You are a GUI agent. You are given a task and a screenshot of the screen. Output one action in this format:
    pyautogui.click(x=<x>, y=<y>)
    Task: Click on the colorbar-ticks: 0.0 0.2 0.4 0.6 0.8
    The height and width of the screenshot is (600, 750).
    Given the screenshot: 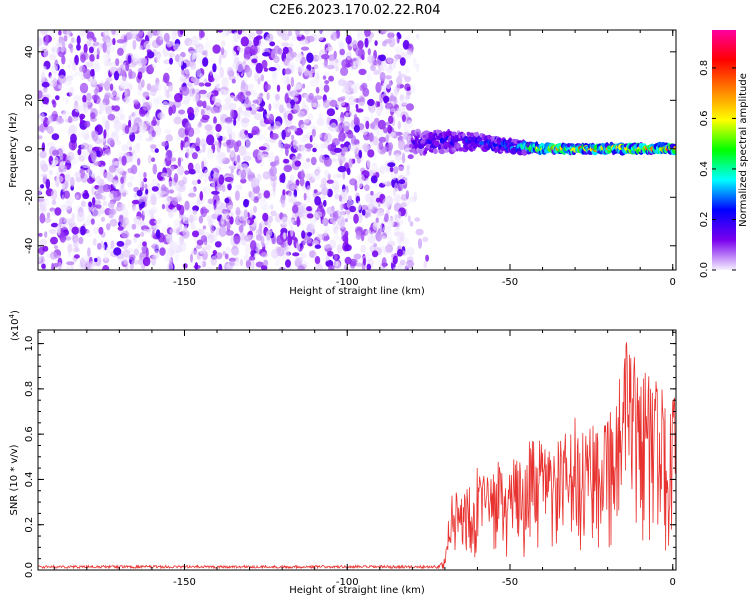 What is the action you would take?
    pyautogui.click(x=717, y=169)
    